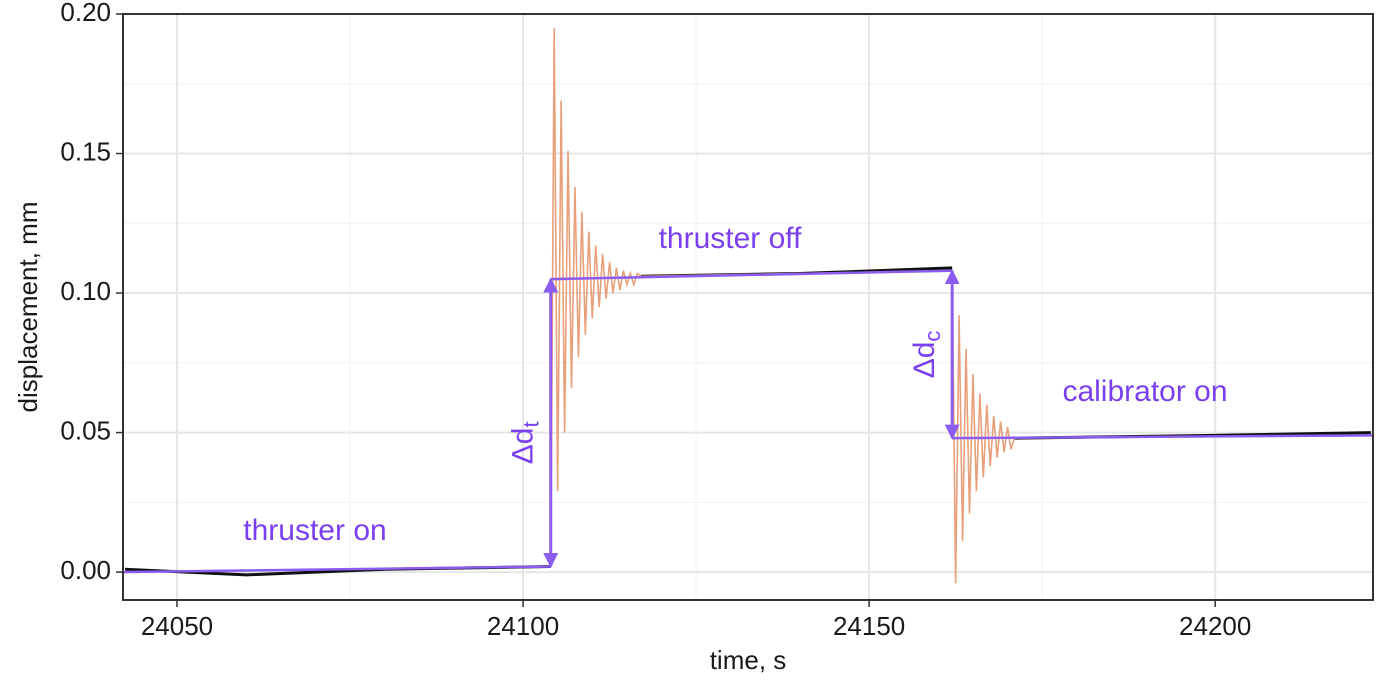 The height and width of the screenshot is (693, 1386). I want to click on annotation: calibrator on, so click(1144, 391).